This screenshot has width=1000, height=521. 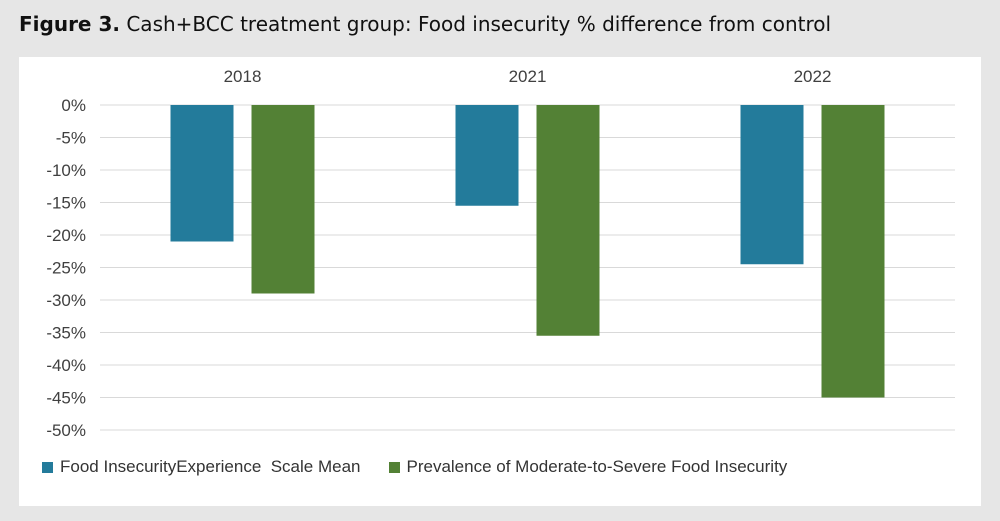 What do you see at coordinates (66, 365) in the screenshot?
I see `y-tick-label: -40%` at bounding box center [66, 365].